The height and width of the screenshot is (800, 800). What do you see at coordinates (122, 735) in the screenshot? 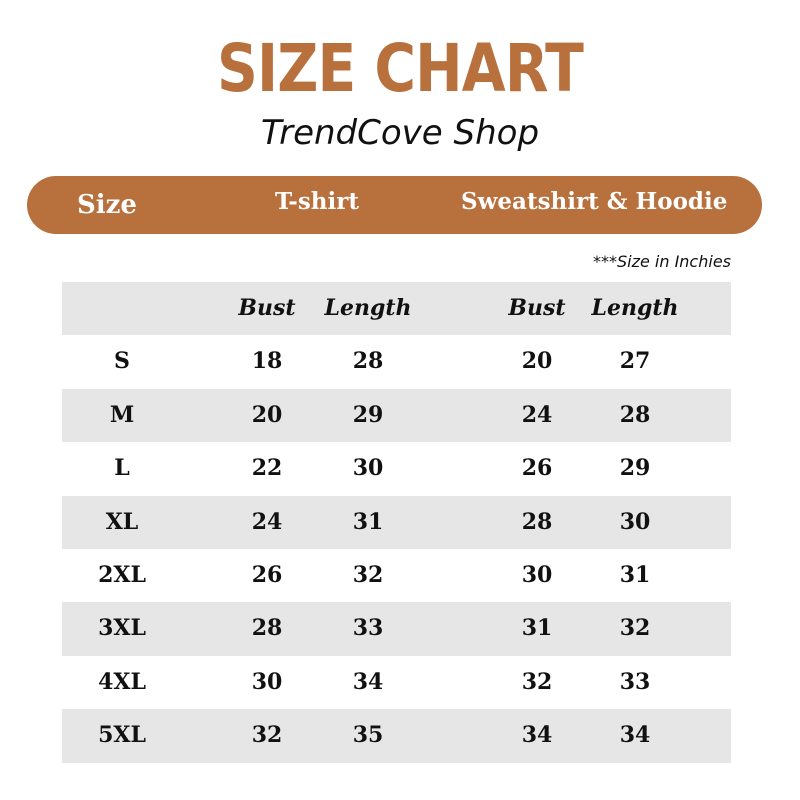
I see `size-cell: 5XL` at bounding box center [122, 735].